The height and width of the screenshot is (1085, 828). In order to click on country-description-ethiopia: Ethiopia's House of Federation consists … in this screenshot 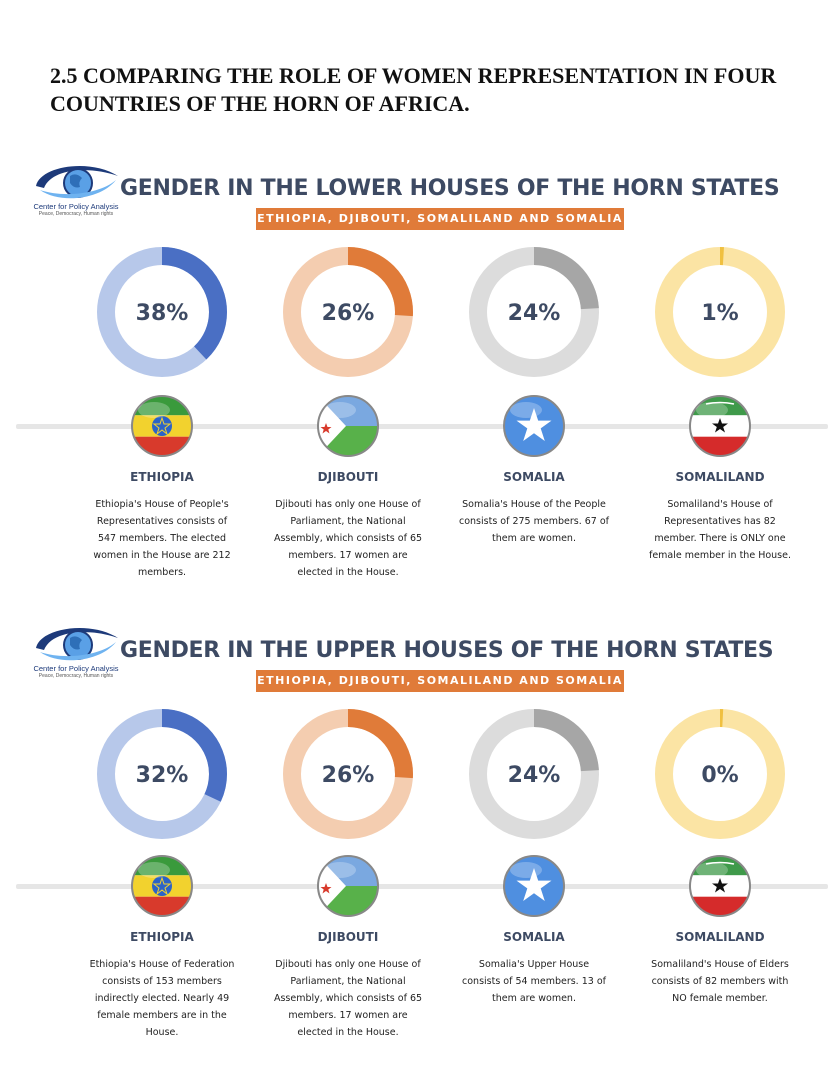, I will do `click(162, 998)`.